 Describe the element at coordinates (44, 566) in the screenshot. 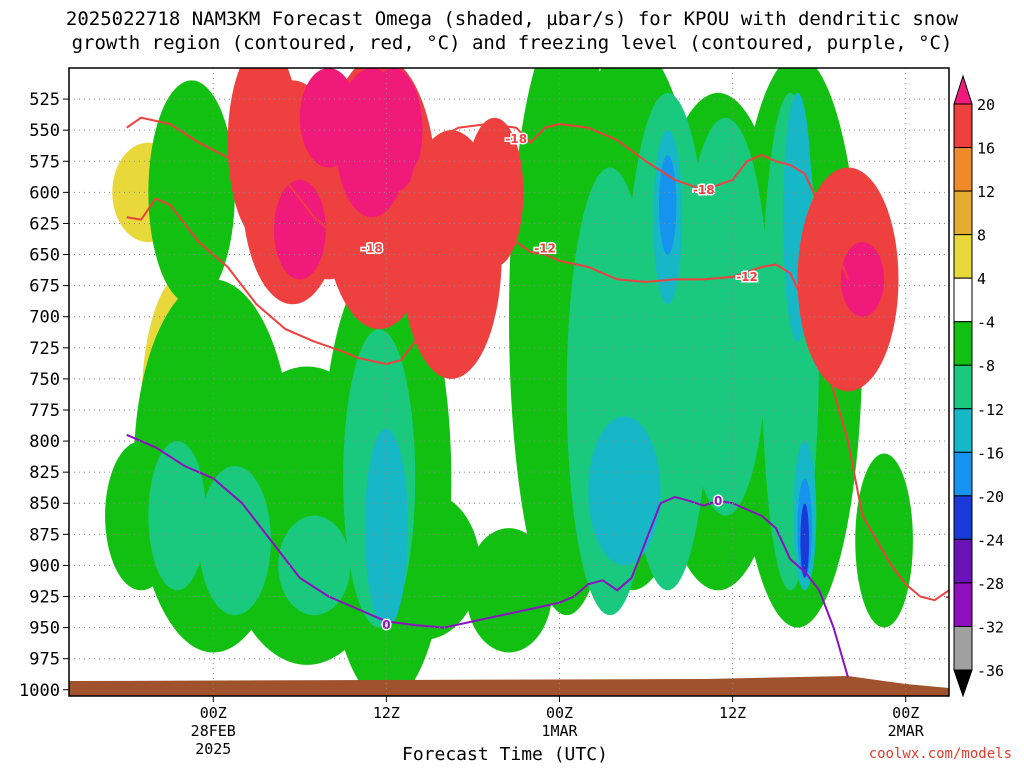

I see `y-tick-label: 900` at that location.